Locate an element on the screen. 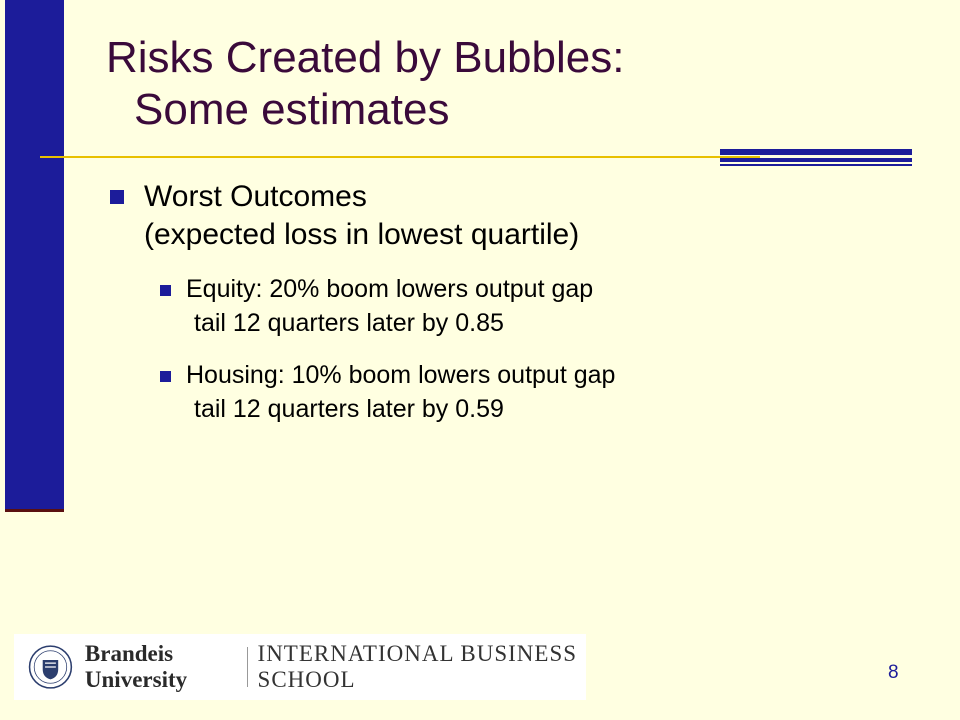 The image size is (960, 720). page-number: 8 is located at coordinates (893, 672).